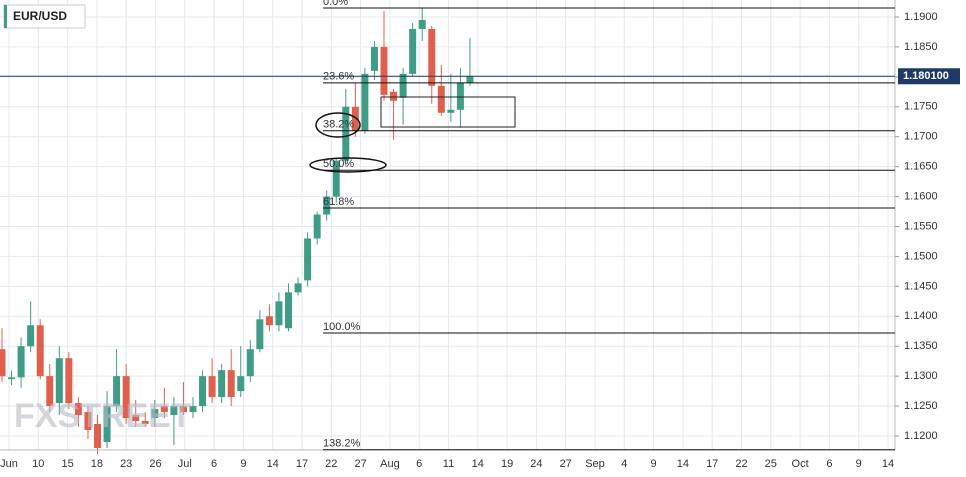 The image size is (966, 477). I want to click on y-tick-label: 1.1900, so click(921, 17).